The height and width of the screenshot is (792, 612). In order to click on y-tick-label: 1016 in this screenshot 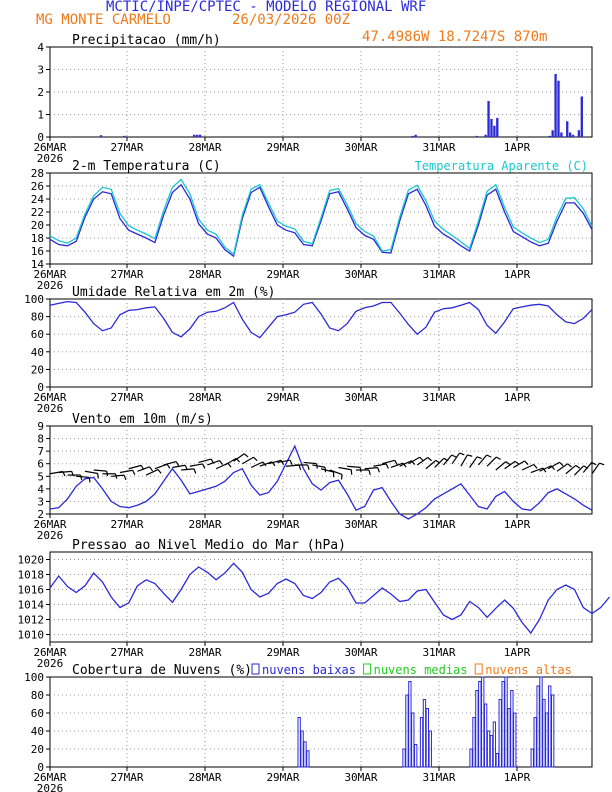, I will do `click(31, 590)`.